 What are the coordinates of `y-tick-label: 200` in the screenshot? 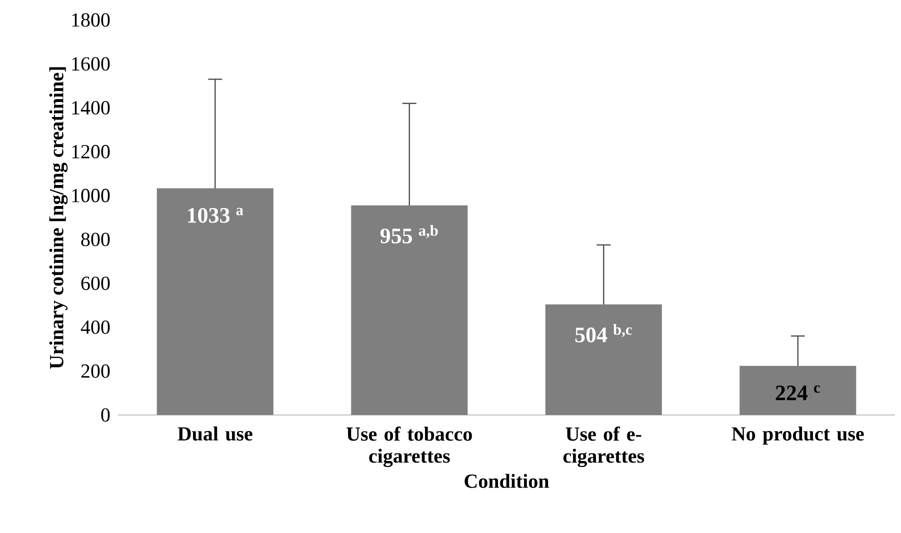 It's located at (95, 371).